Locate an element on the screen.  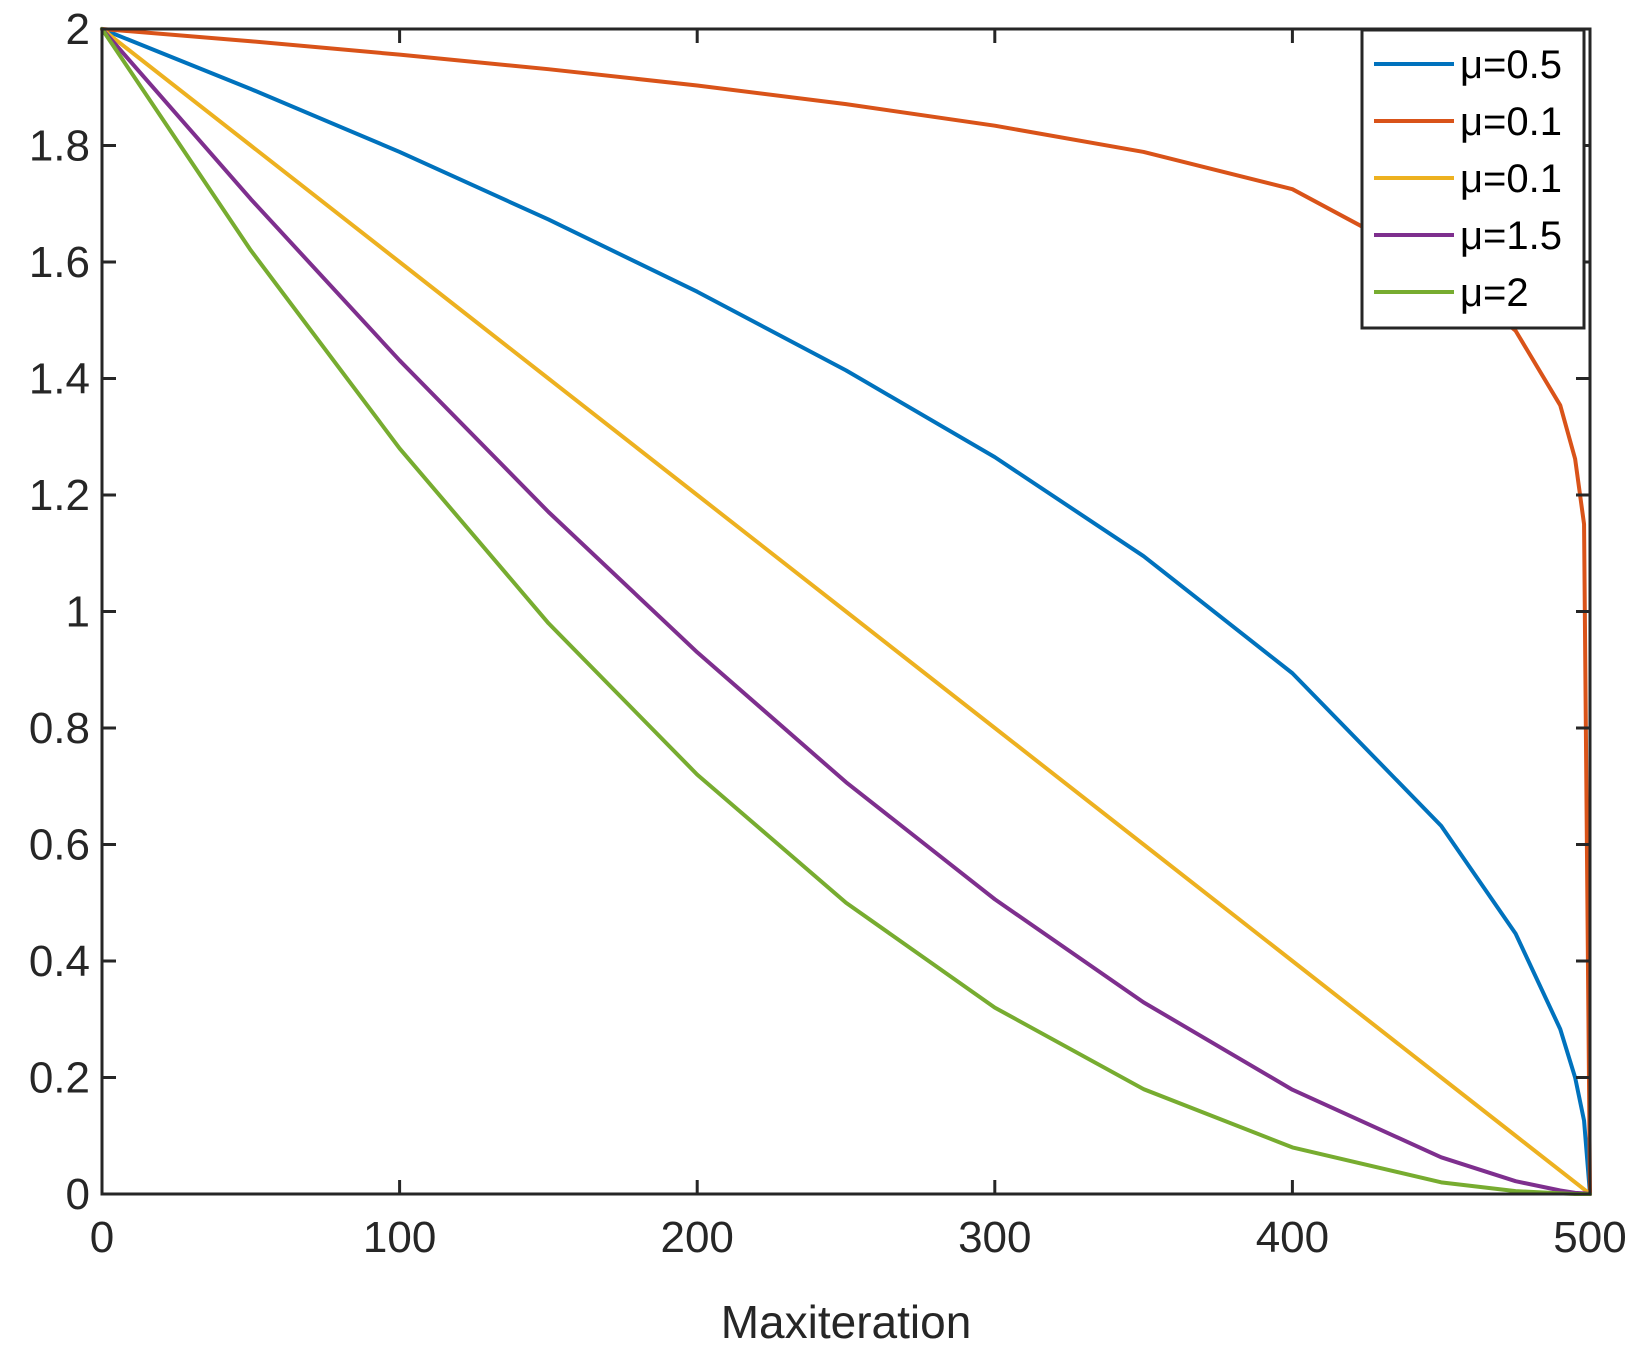
y-tick-label: 0.4 is located at coordinates (59, 961).